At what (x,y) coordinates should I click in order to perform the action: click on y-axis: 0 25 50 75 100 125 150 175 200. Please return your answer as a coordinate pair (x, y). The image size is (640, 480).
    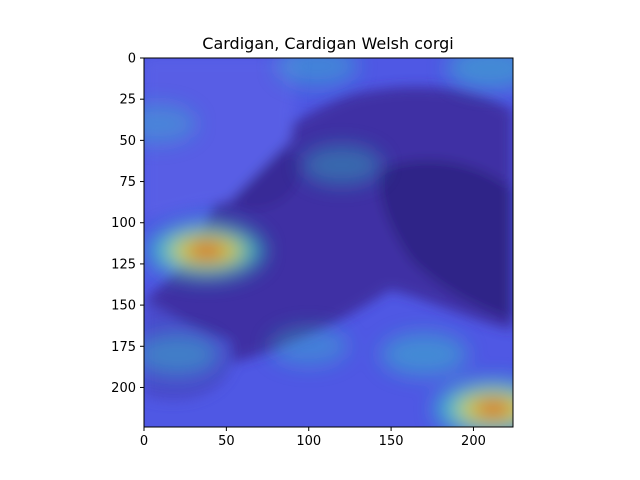
    Looking at the image, I should click on (127, 224).